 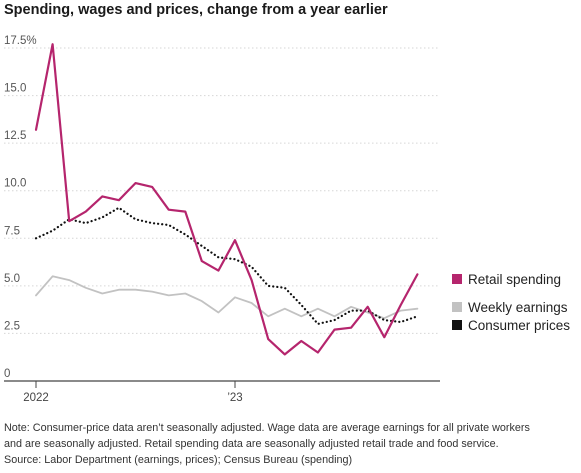 What do you see at coordinates (36, 398) in the screenshot?
I see `x-tick-label: 2022` at bounding box center [36, 398].